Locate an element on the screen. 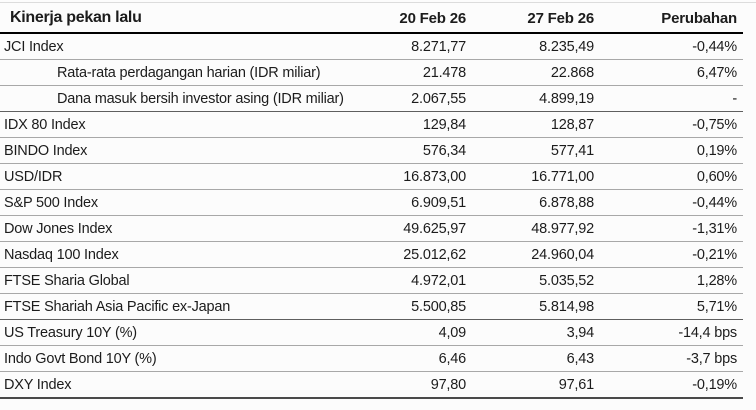  row-label: BINDO Index is located at coordinates (182, 150).